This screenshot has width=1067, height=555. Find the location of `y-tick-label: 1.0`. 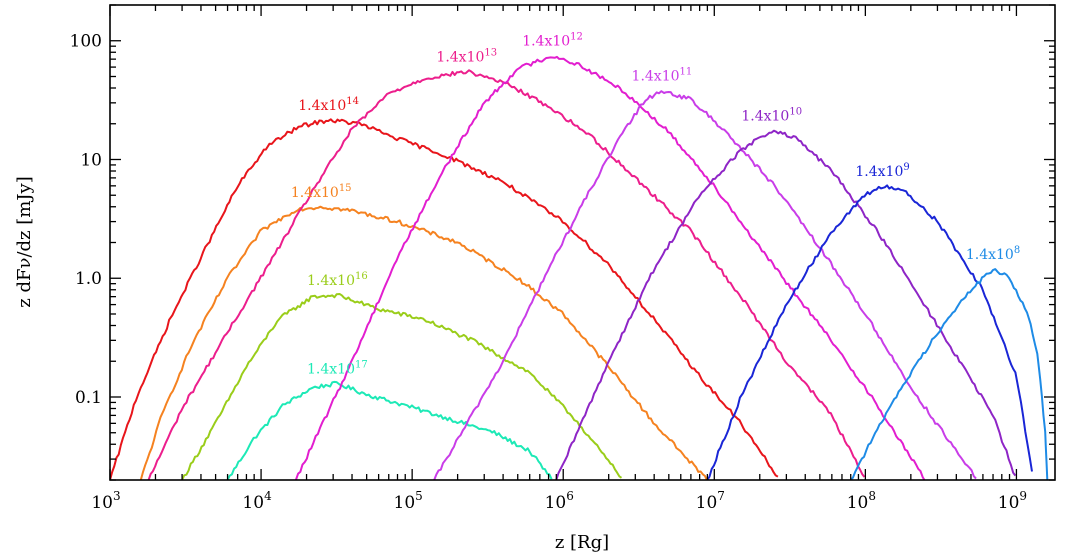

y-tick-label: 1.0 is located at coordinates (88, 279).